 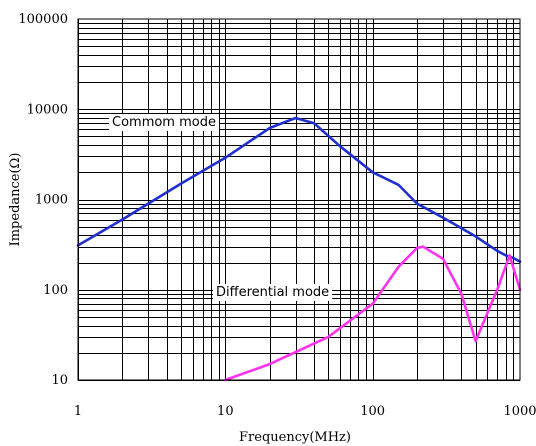 What do you see at coordinates (43, 19) in the screenshot?
I see `y-tick-label: 100000` at bounding box center [43, 19].